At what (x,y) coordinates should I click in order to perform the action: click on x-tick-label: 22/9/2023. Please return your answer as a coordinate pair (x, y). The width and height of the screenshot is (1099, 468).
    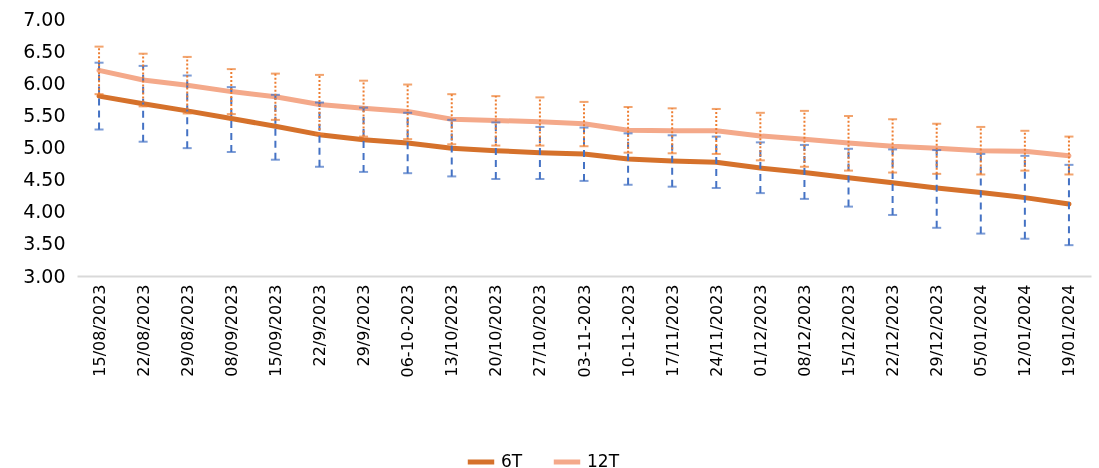
    Looking at the image, I should click on (319, 325).